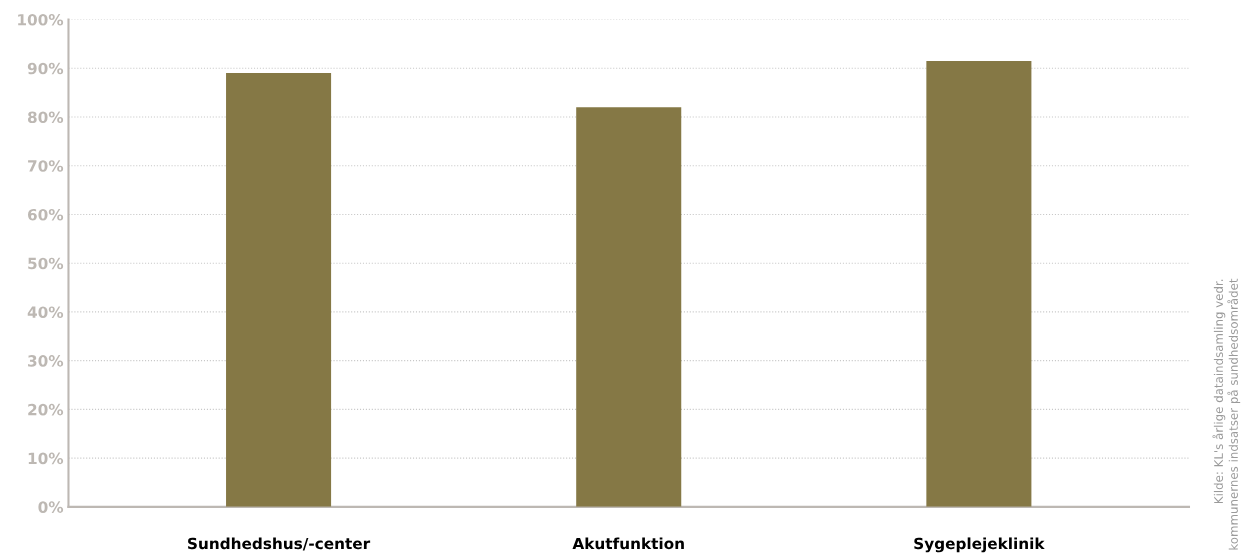 The height and width of the screenshot is (557, 1245). I want to click on x-tick-label: Sygeplejeklinik, so click(979, 545).